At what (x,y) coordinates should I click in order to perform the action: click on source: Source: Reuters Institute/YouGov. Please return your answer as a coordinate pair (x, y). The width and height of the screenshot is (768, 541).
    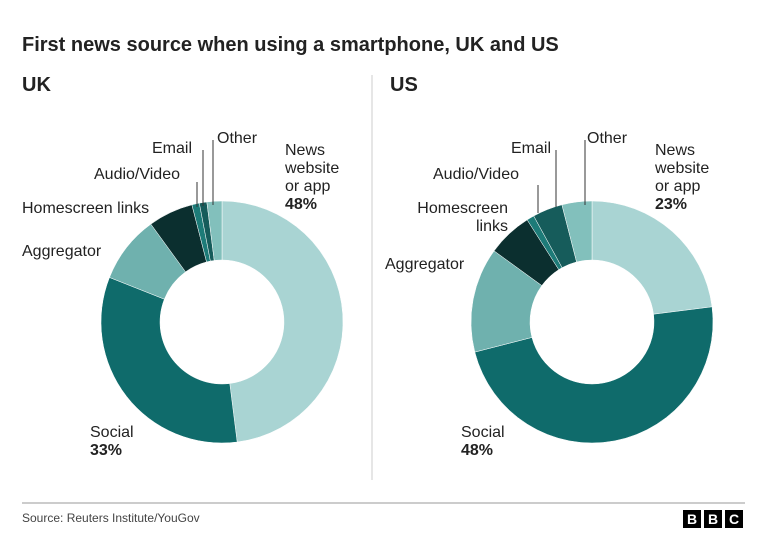
    Looking at the image, I should click on (111, 518).